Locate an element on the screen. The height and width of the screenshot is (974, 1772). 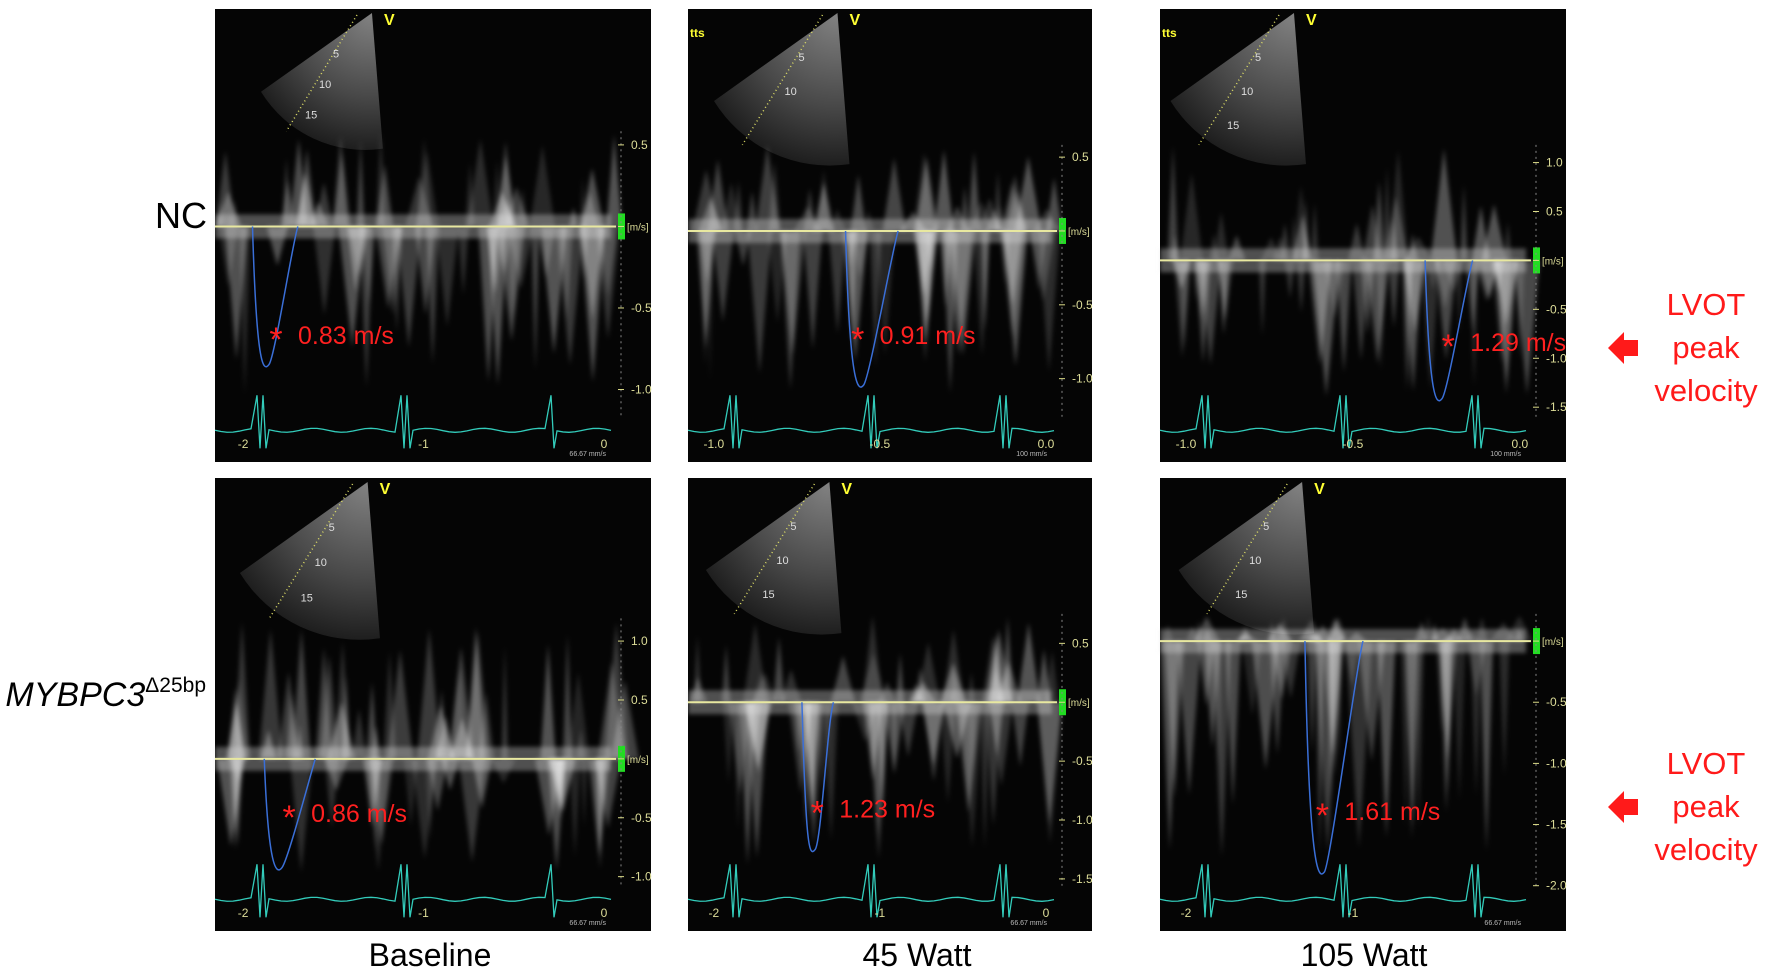
row-label: MYBPC3Δ25bp is located at coordinates (105, 694).